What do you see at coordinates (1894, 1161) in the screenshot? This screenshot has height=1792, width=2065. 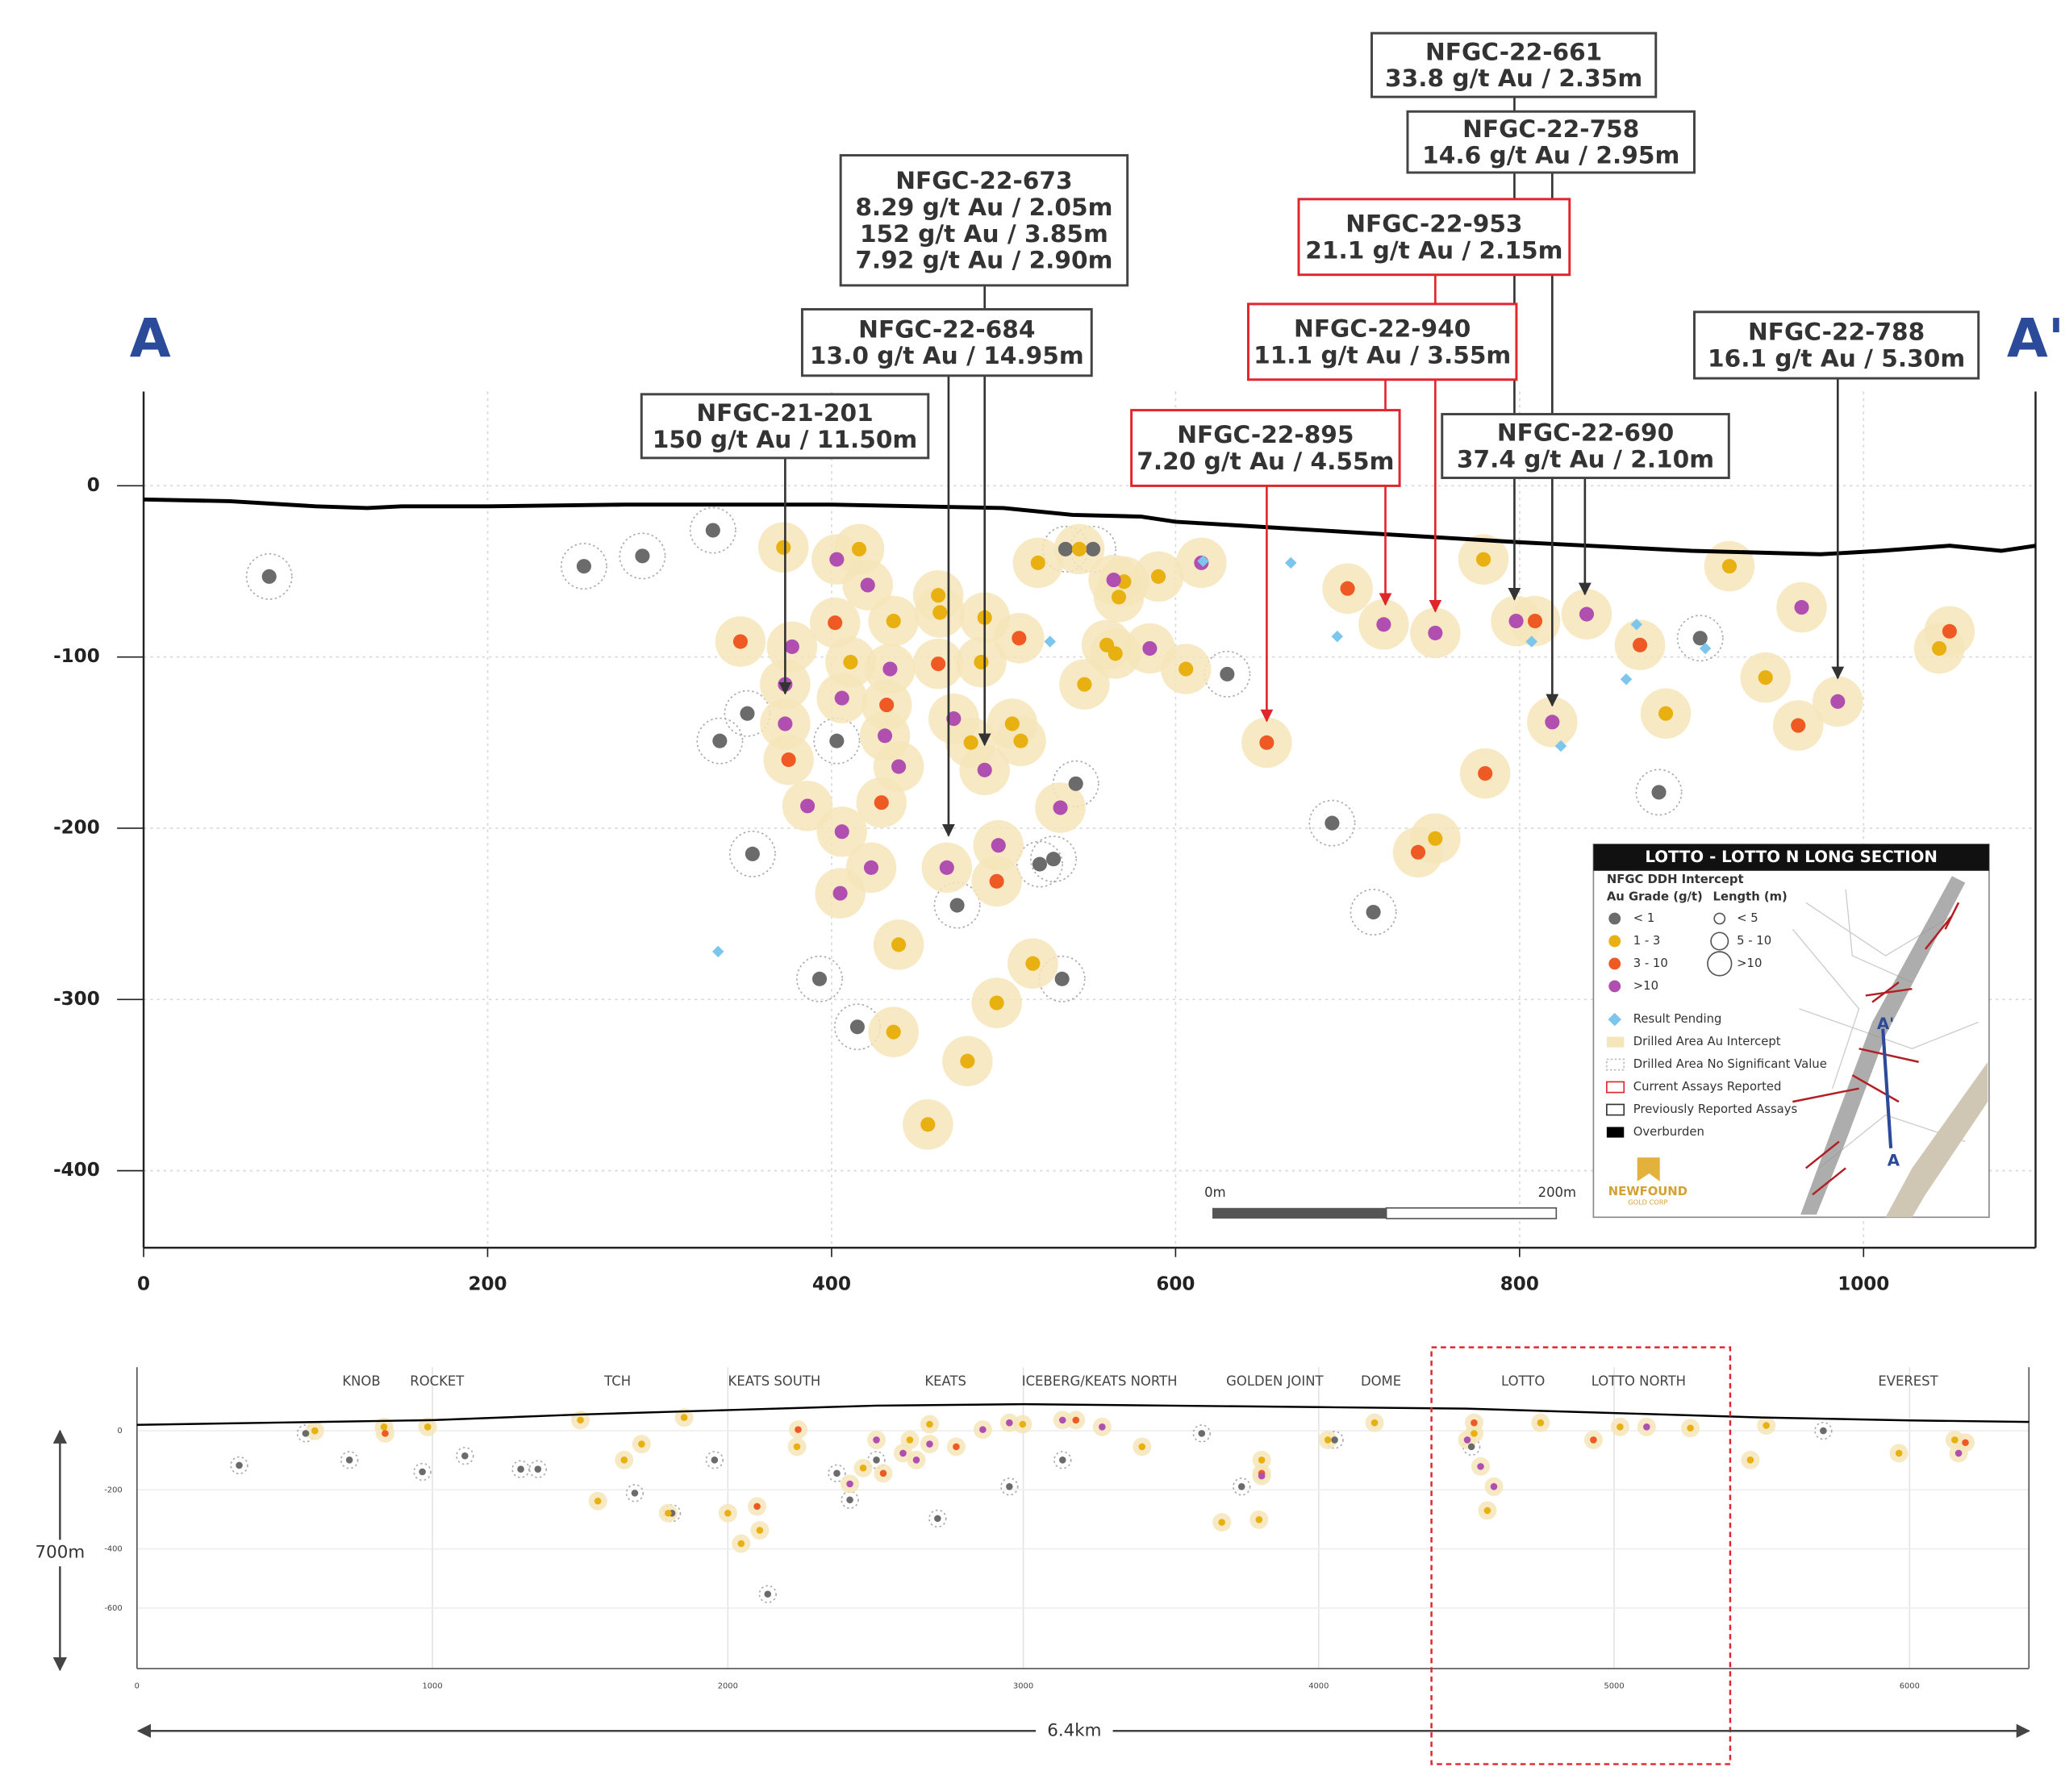 I see `map-label: A` at bounding box center [1894, 1161].